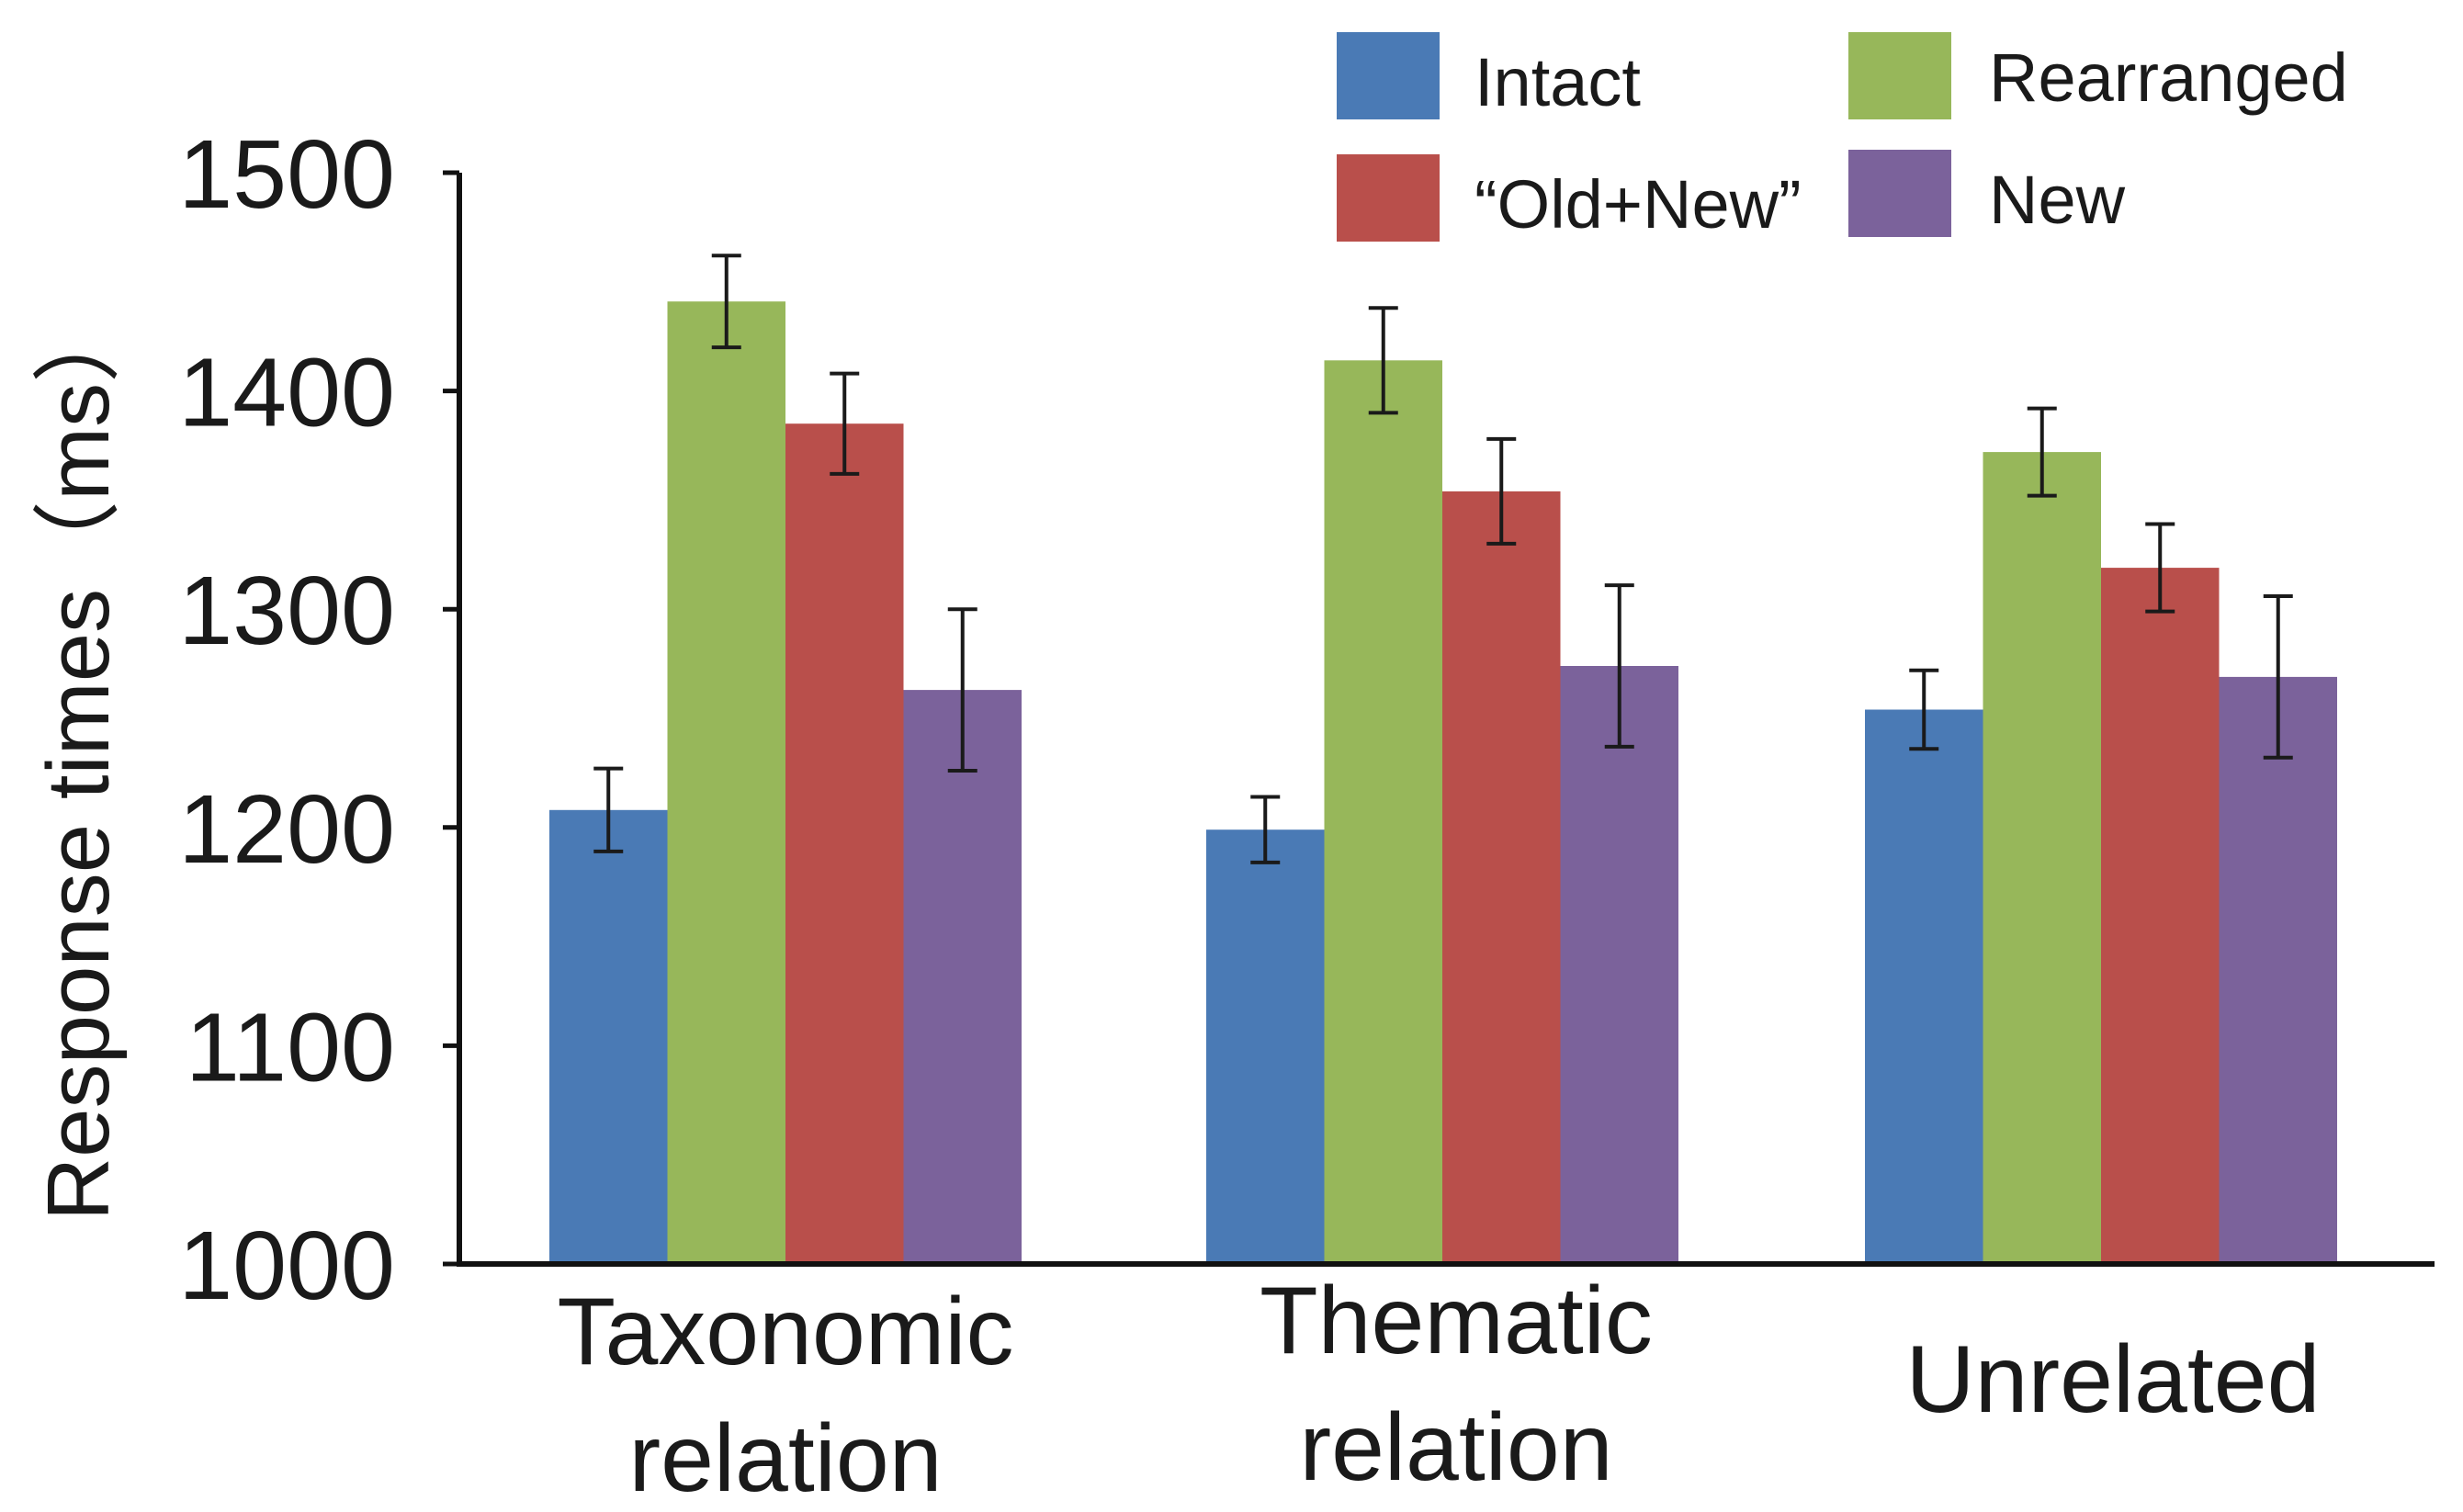 The image size is (2463, 1512). What do you see at coordinates (2169, 77) in the screenshot?
I see `legend-label: Rearranged` at bounding box center [2169, 77].